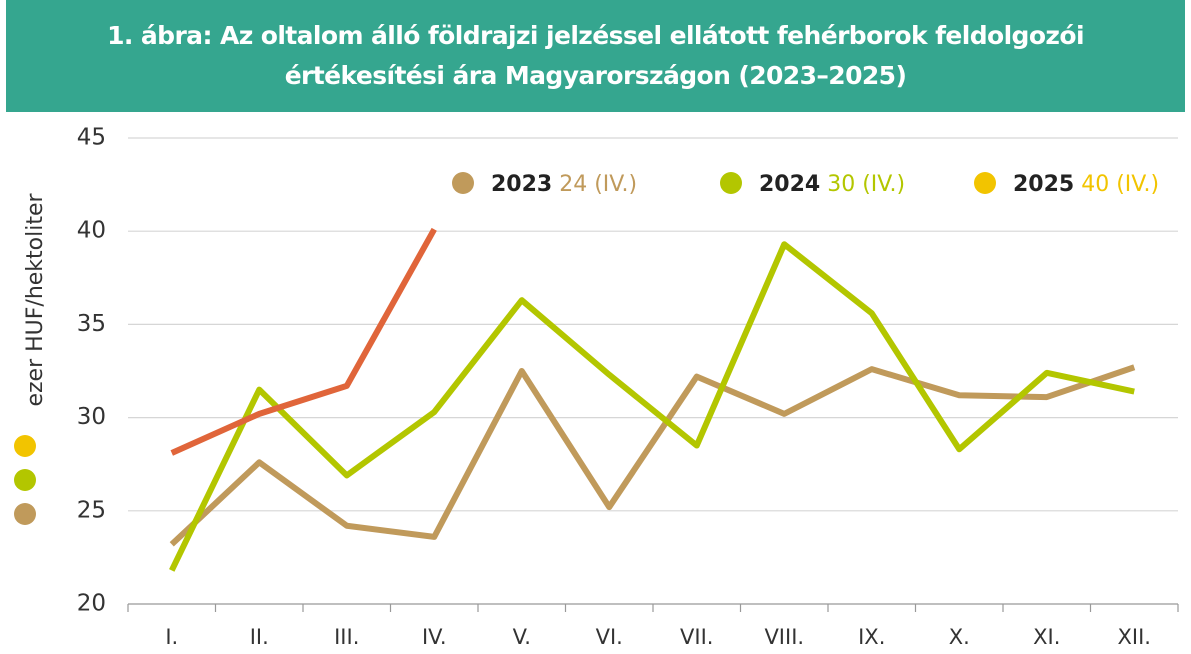 Image resolution: width=1191 pixels, height=654 pixels. I want to click on y-tick-label: 30, so click(91, 417).